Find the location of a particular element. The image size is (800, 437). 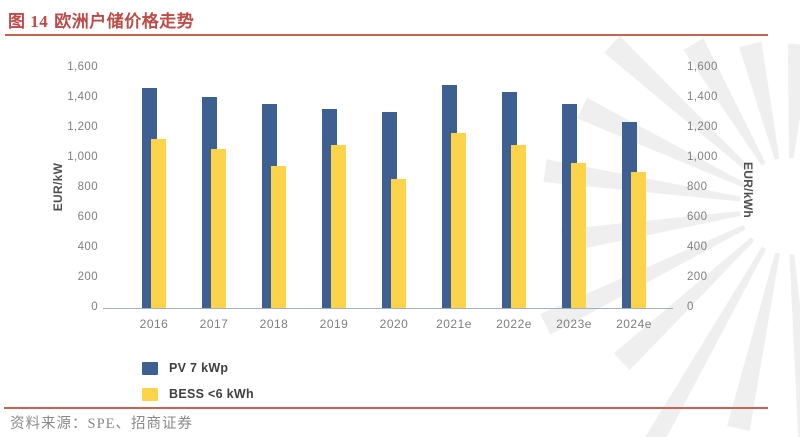

x-tick-label: 2016 is located at coordinates (154, 324).